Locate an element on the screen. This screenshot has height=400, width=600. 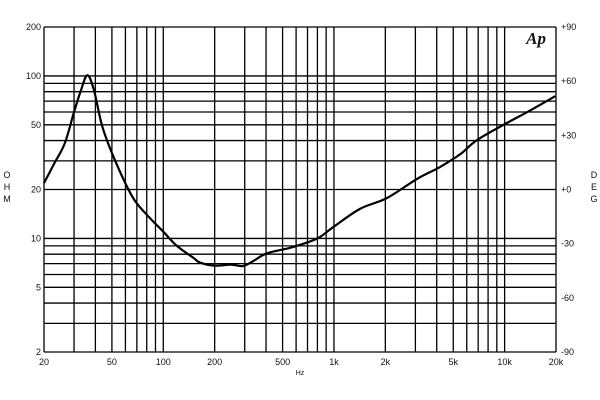
y-tick-label: 5 is located at coordinates (38, 287).